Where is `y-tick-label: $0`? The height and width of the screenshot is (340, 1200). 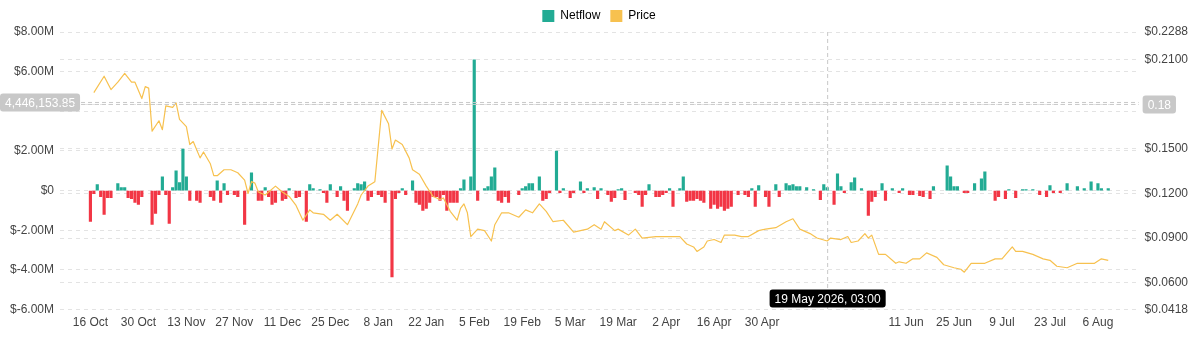
y-tick-label: $0 is located at coordinates (47, 189).